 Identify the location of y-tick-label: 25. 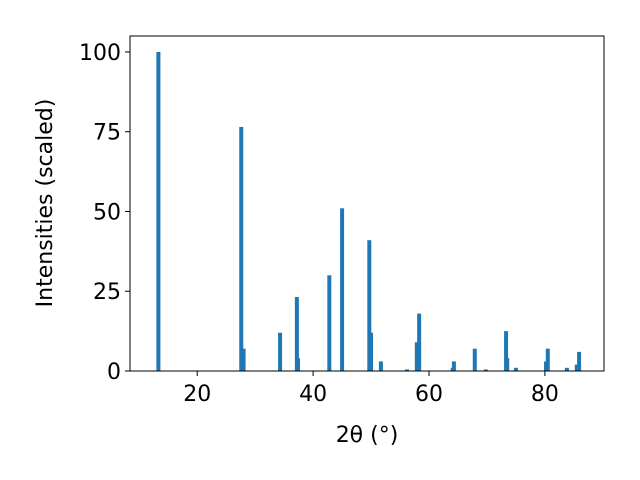
(107, 292).